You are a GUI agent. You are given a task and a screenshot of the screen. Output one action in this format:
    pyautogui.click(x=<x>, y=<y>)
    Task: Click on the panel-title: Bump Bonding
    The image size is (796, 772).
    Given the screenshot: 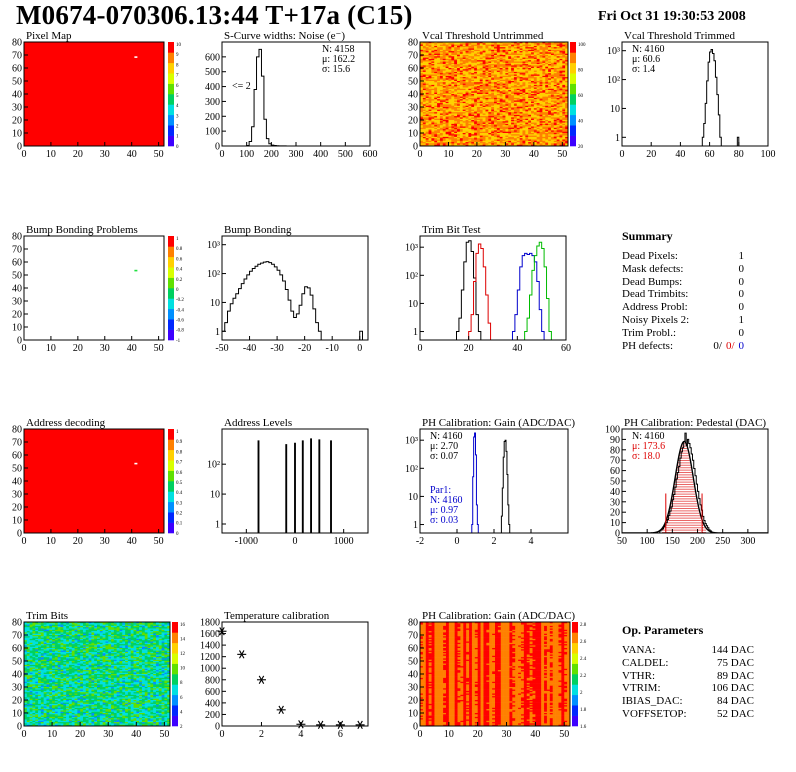 What is the action you would take?
    pyautogui.click(x=258, y=230)
    